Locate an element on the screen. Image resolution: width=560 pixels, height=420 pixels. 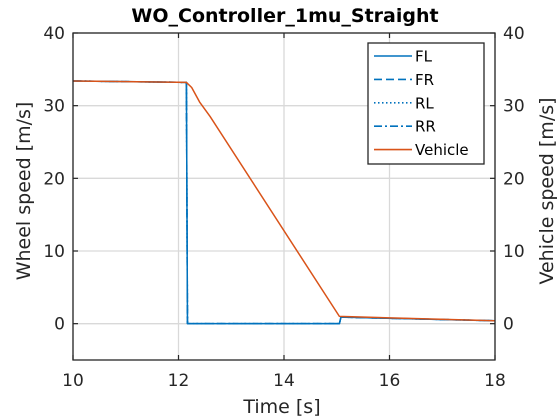
x-tick-label: 16 is located at coordinates (390, 381).